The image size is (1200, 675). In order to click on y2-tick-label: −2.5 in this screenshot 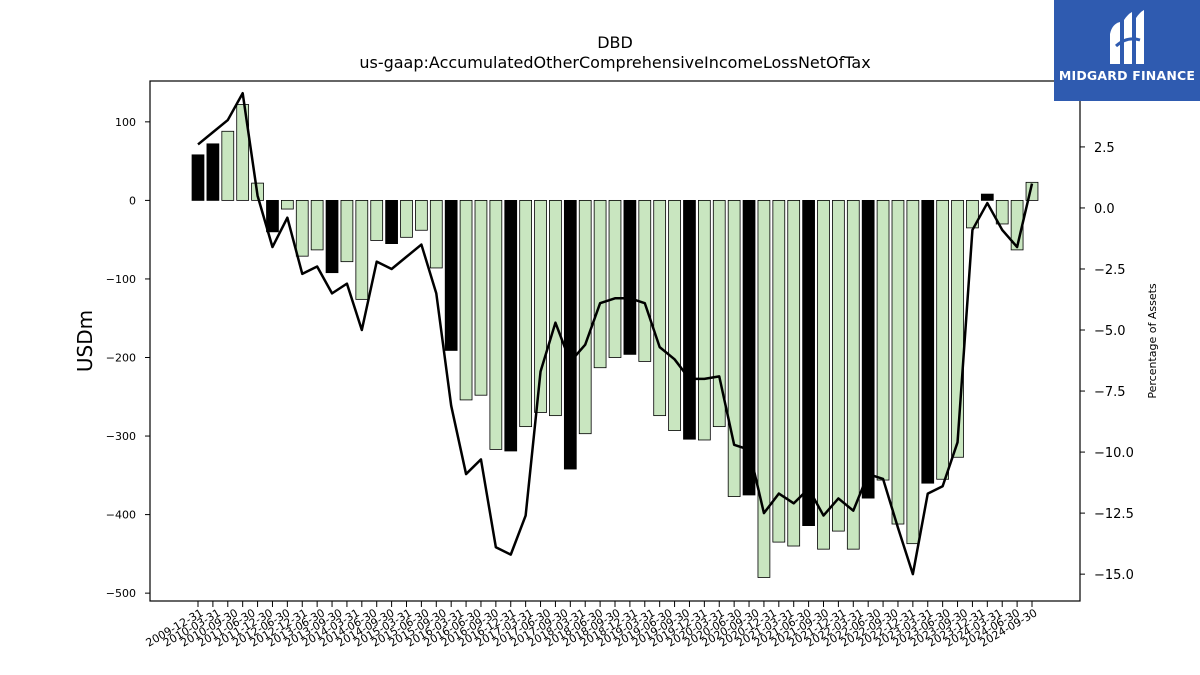, I will do `click(1110, 270)`.